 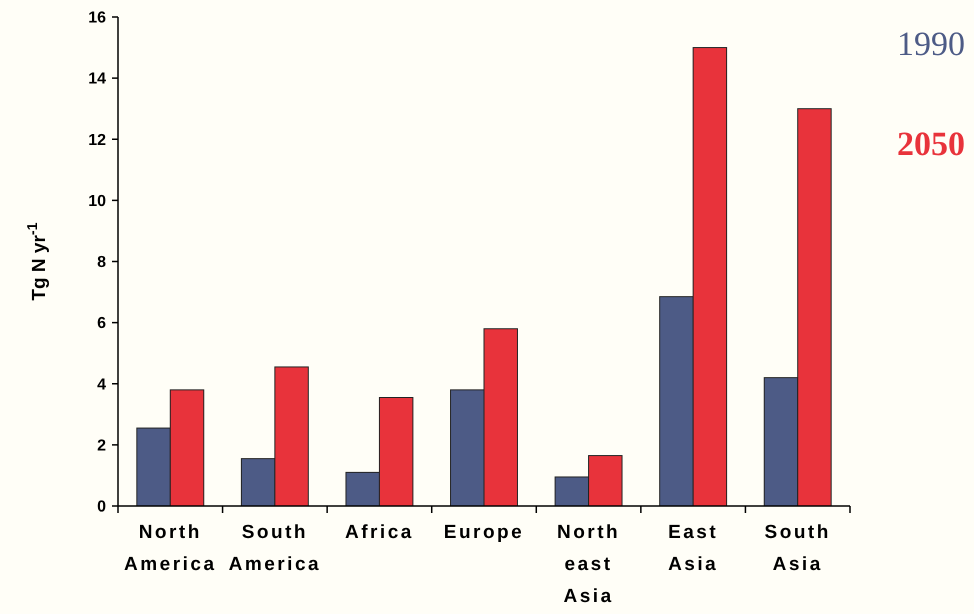 I want to click on y-tick-label: 4, so click(x=101, y=385).